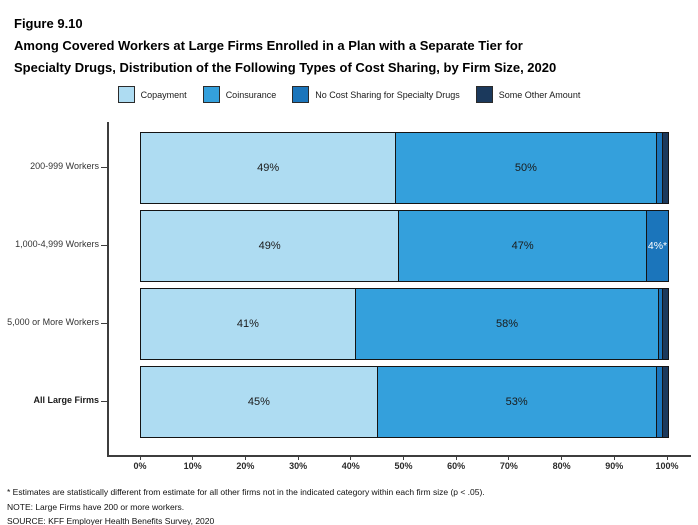  I want to click on x-axis-tick-label: 90%, so click(614, 466).